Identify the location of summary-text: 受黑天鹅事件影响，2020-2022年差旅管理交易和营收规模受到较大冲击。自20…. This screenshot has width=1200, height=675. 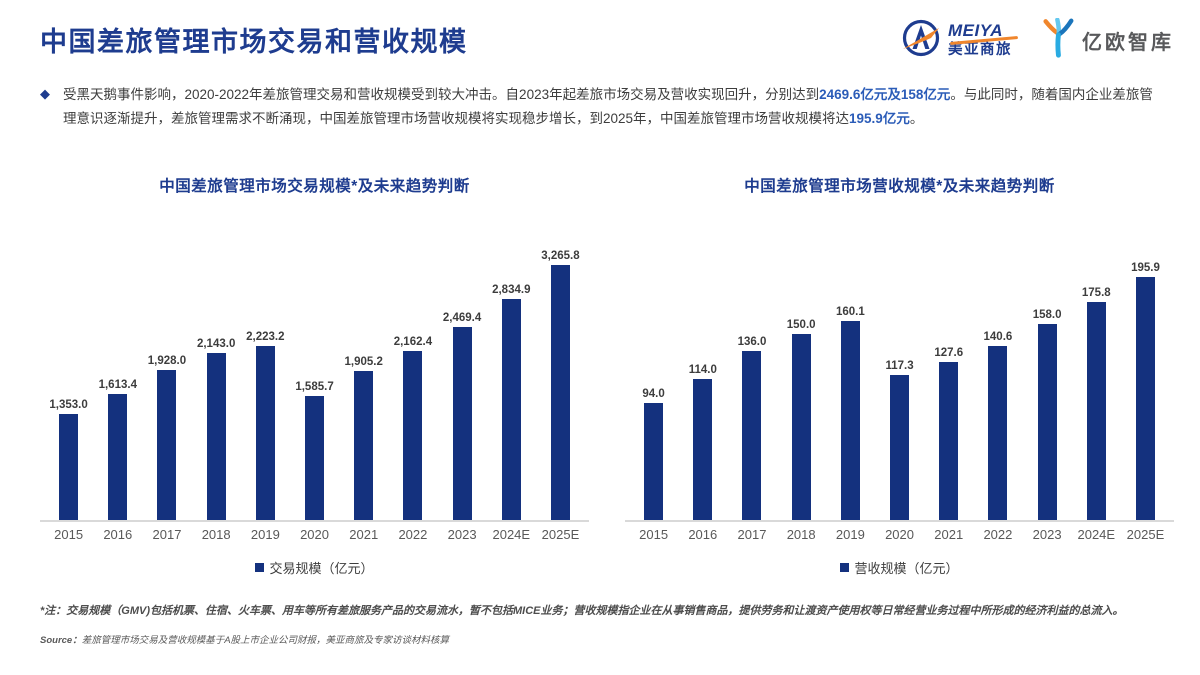
(608, 106).